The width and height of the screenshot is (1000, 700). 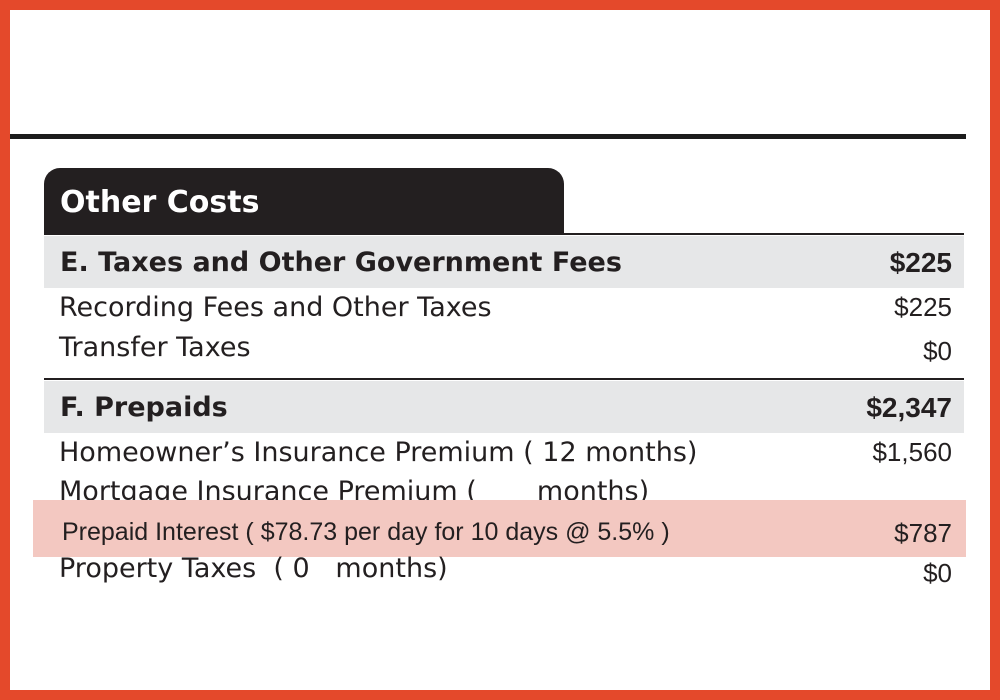 I want to click on section-f-title: F. Prepaids, so click(x=144, y=407).